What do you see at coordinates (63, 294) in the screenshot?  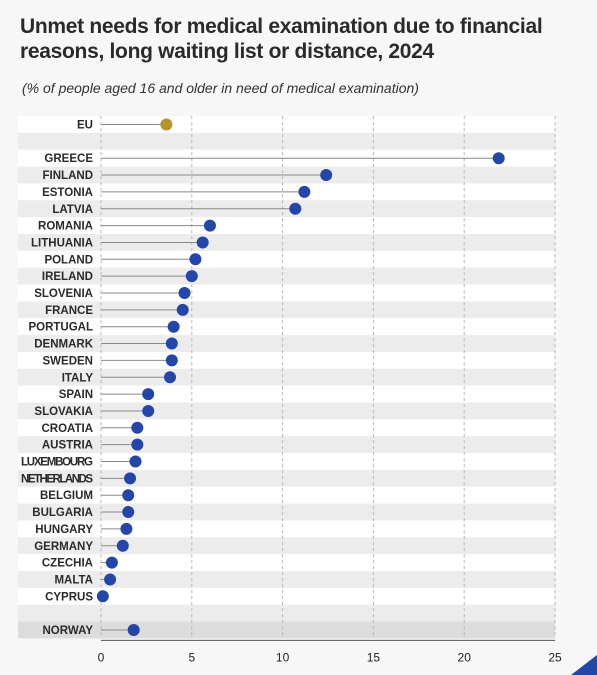 I see `category-label: SLOVENIA` at bounding box center [63, 294].